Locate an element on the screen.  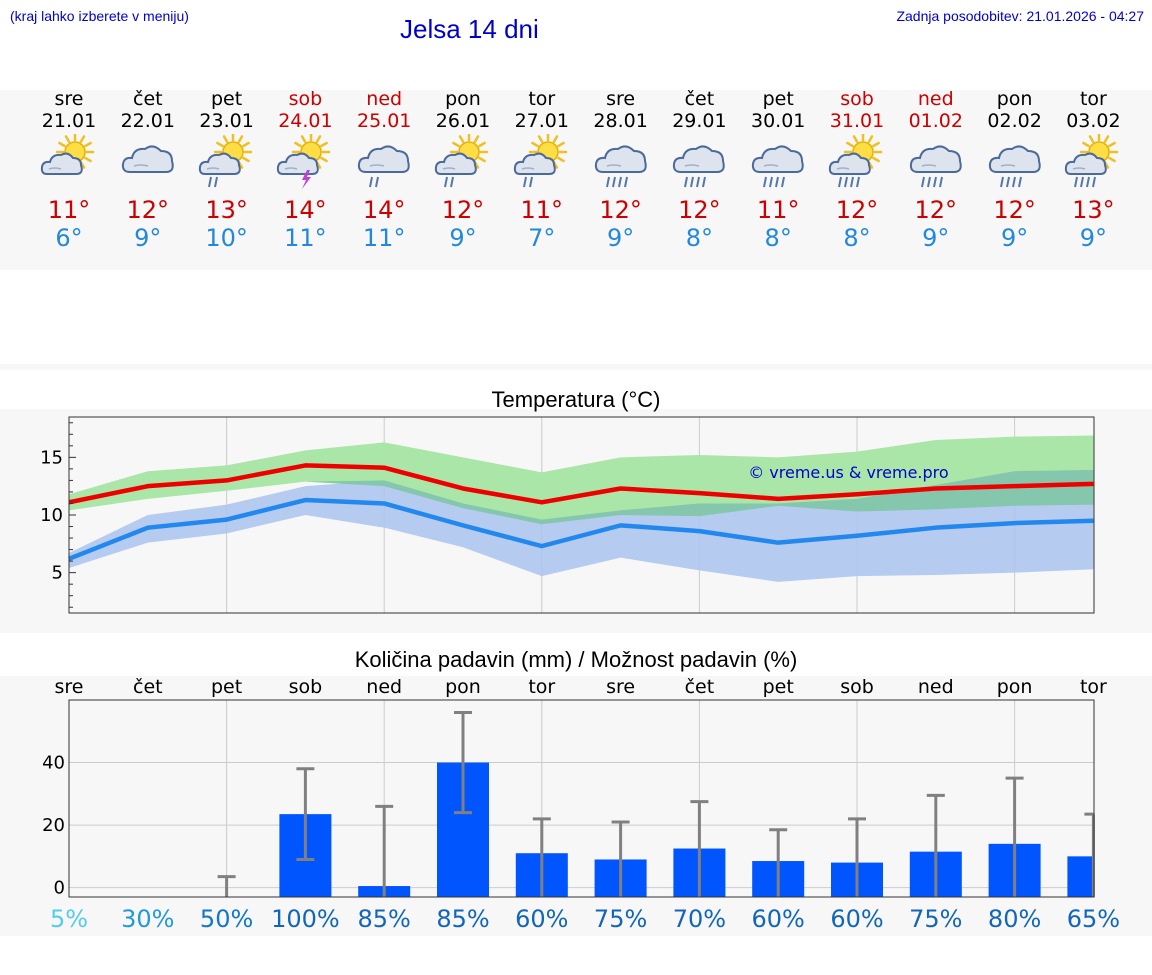
day-column: ned 25.01 14° 11° is located at coordinates (384, 170).